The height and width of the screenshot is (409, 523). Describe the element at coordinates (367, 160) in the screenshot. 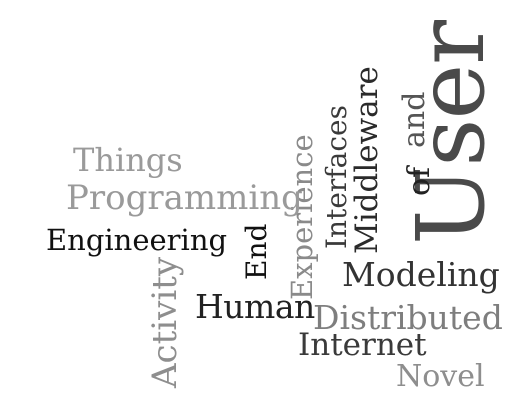

I see `word-middleware: Middleware` at that location.